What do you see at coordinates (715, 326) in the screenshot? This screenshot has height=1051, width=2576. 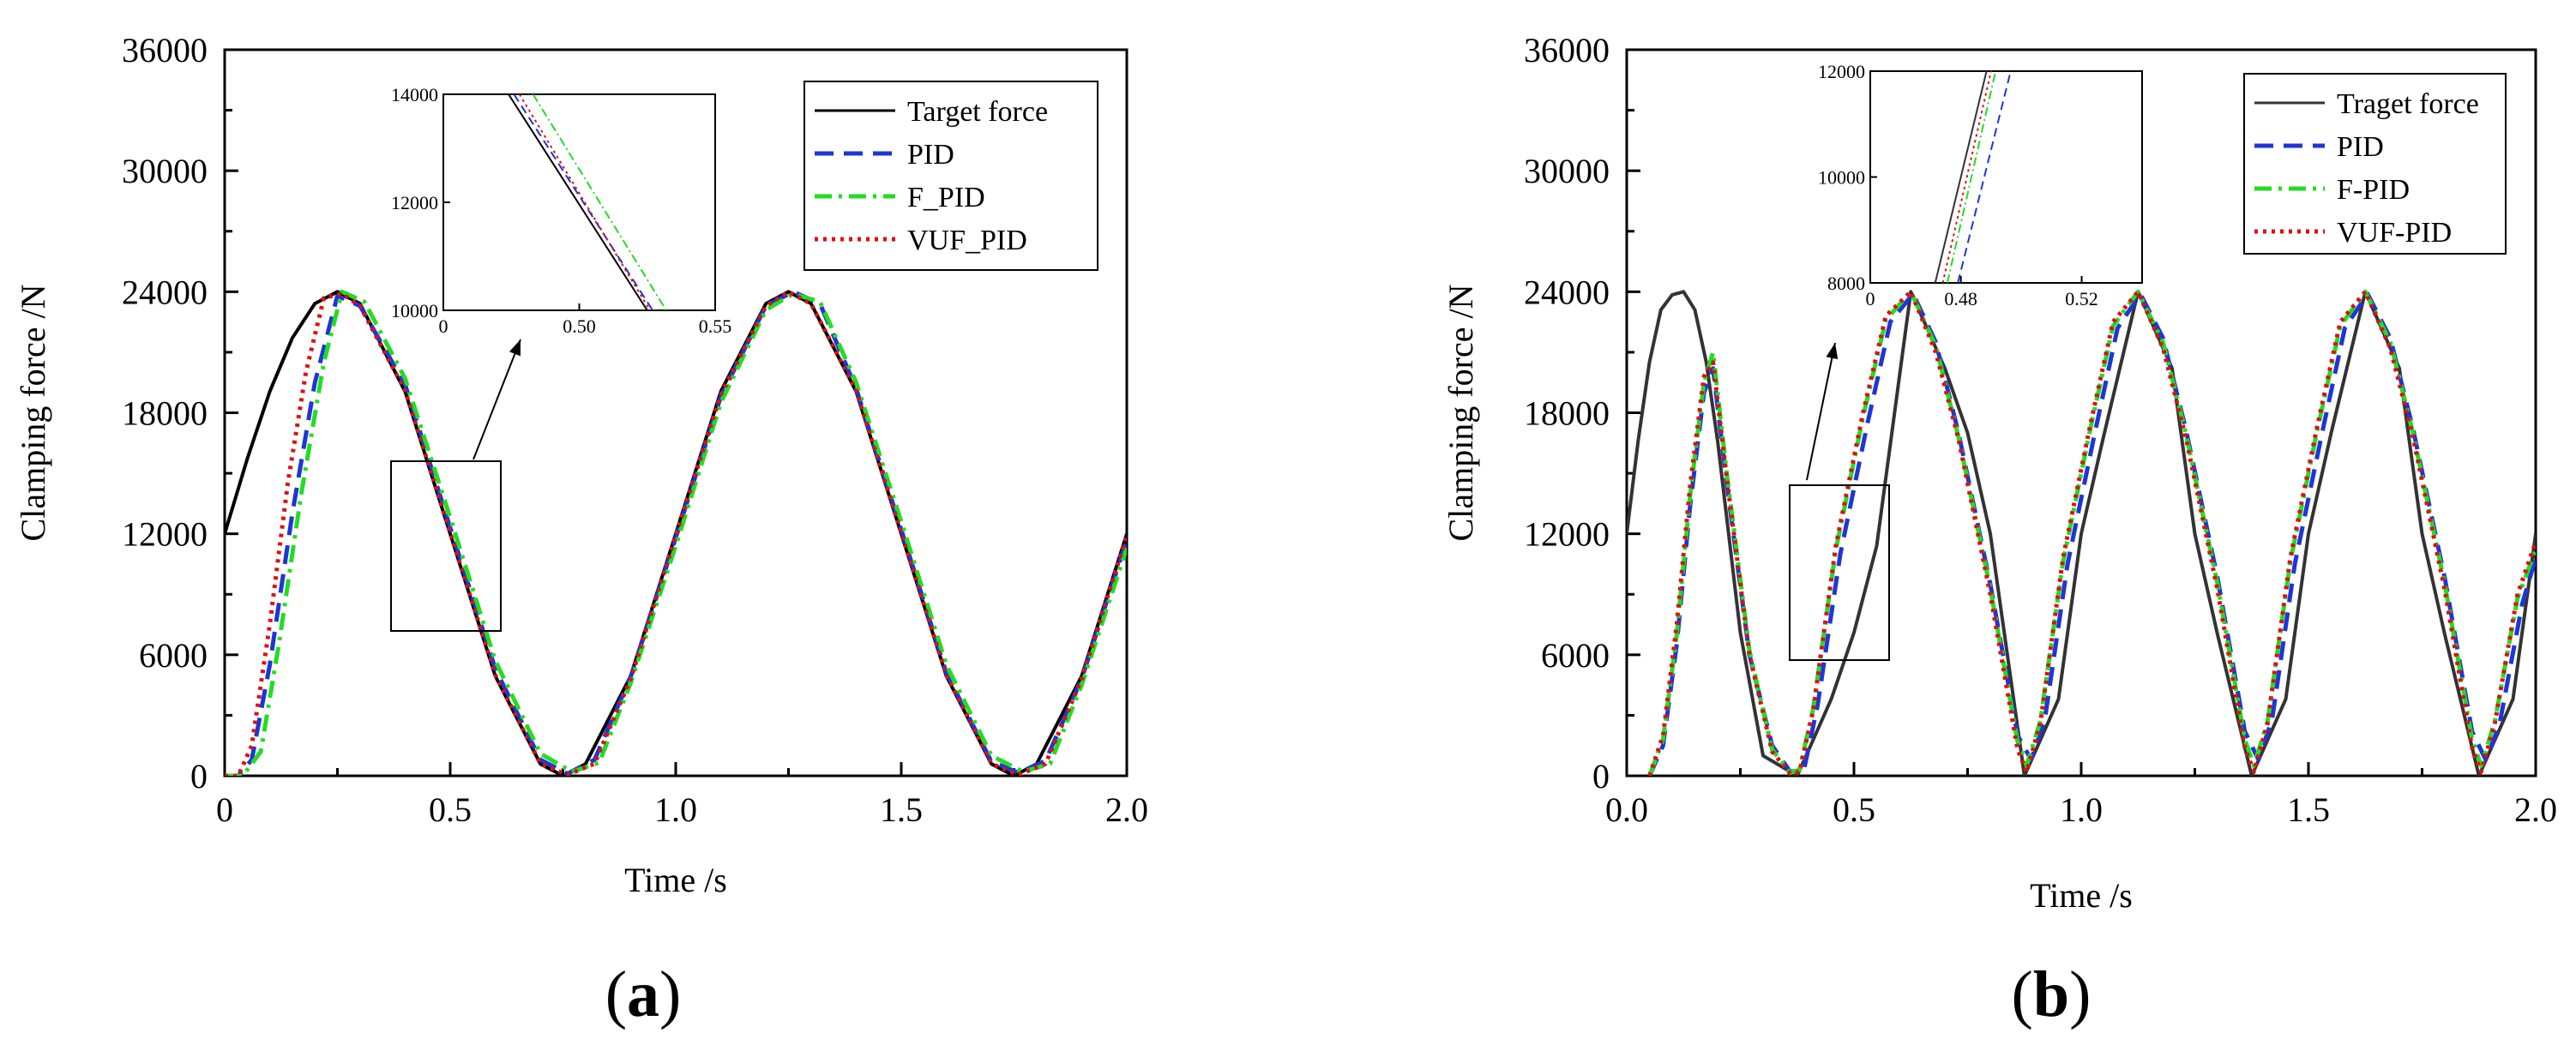 I see `inset-x-tick-label: 0.55` at bounding box center [715, 326].